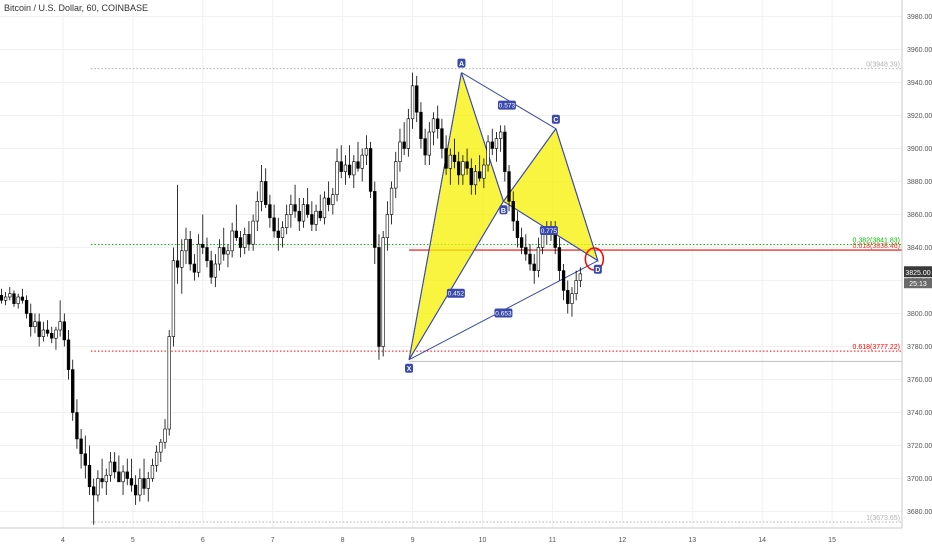  What do you see at coordinates (919, 215) in the screenshot?
I see `y-tick-label: 3860.00` at bounding box center [919, 215].